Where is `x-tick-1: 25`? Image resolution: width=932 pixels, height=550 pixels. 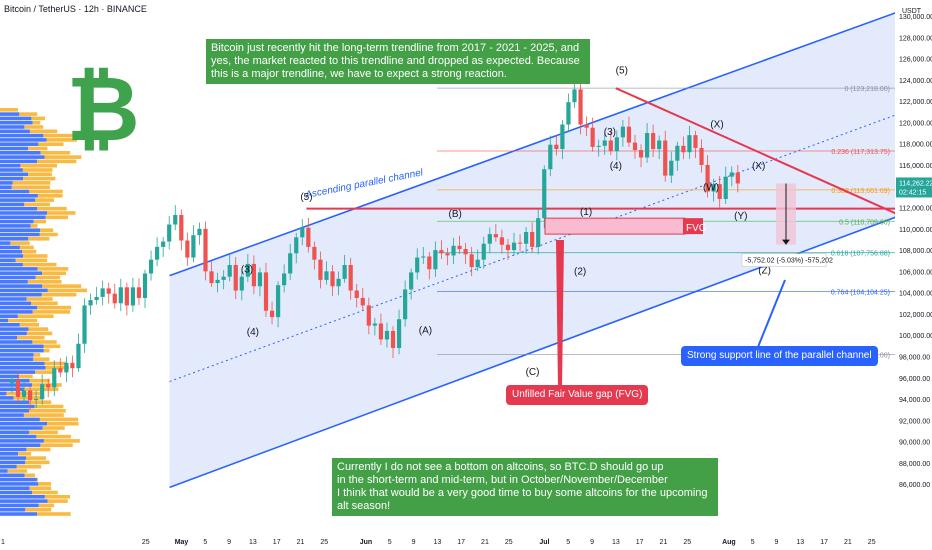
x-tick-1: 25 is located at coordinates (146, 542).